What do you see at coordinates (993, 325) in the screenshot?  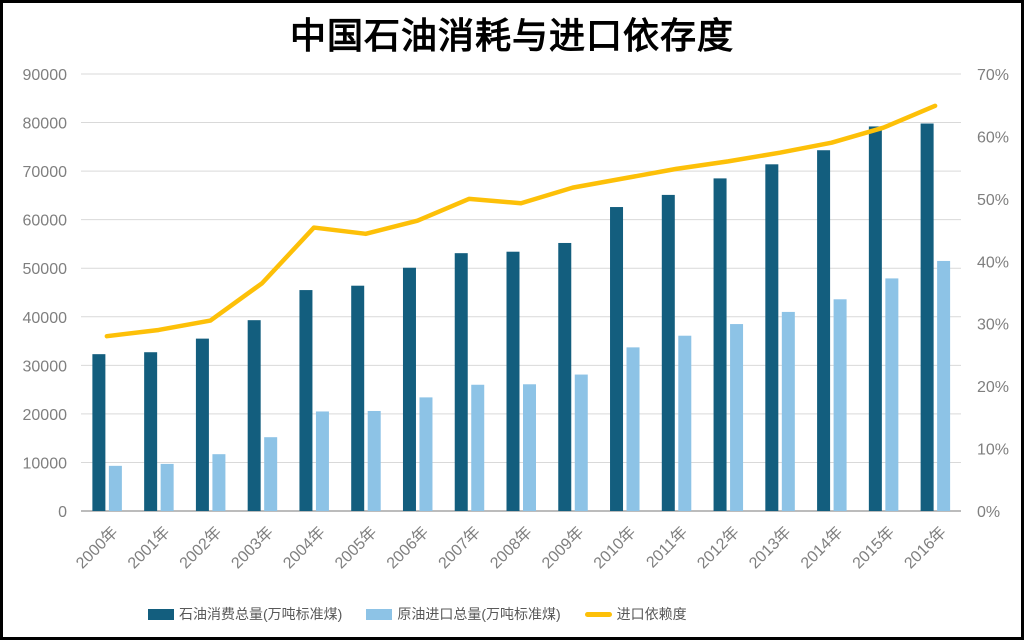 I see `right-axis-tick-label: 30%` at bounding box center [993, 325].